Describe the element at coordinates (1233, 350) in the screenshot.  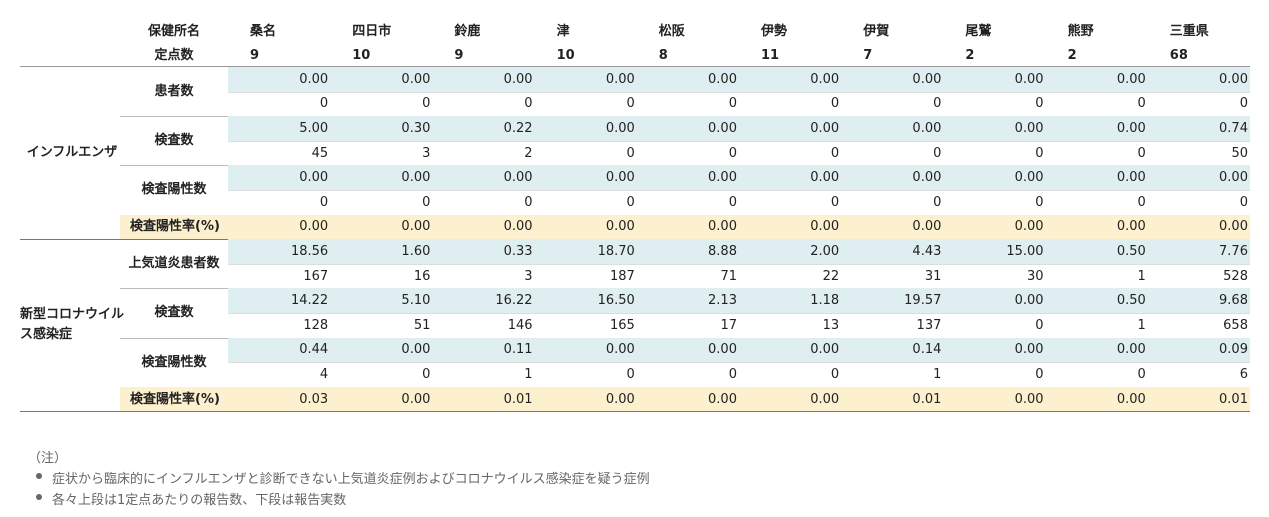
I see `cell-value: 0.09` at that location.